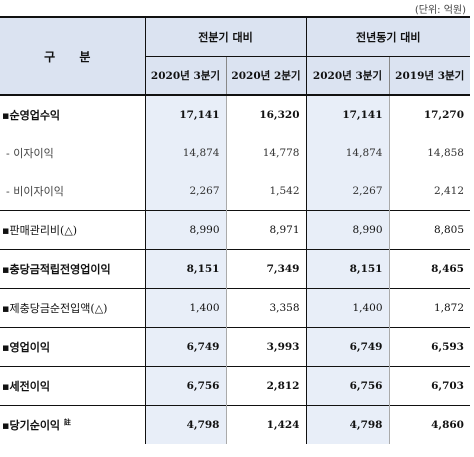 Image resolution: width=474 pixels, height=457 pixels. What do you see at coordinates (266, 269) in the screenshot?
I see `value-cell: 7,349` at bounding box center [266, 269].